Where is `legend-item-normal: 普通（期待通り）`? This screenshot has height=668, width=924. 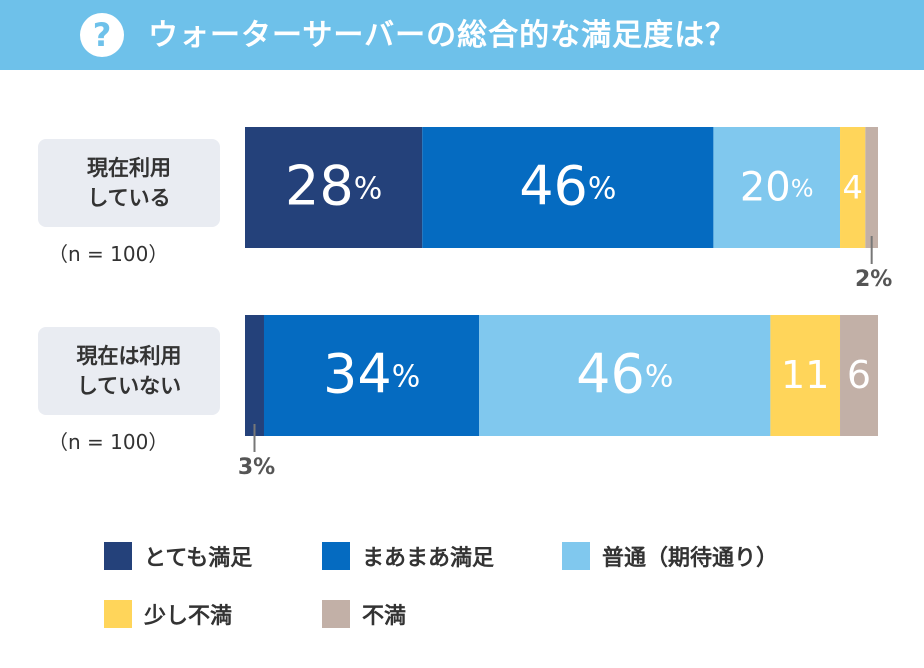 legend-item-normal: 普通（期待通り） is located at coordinates (670, 556).